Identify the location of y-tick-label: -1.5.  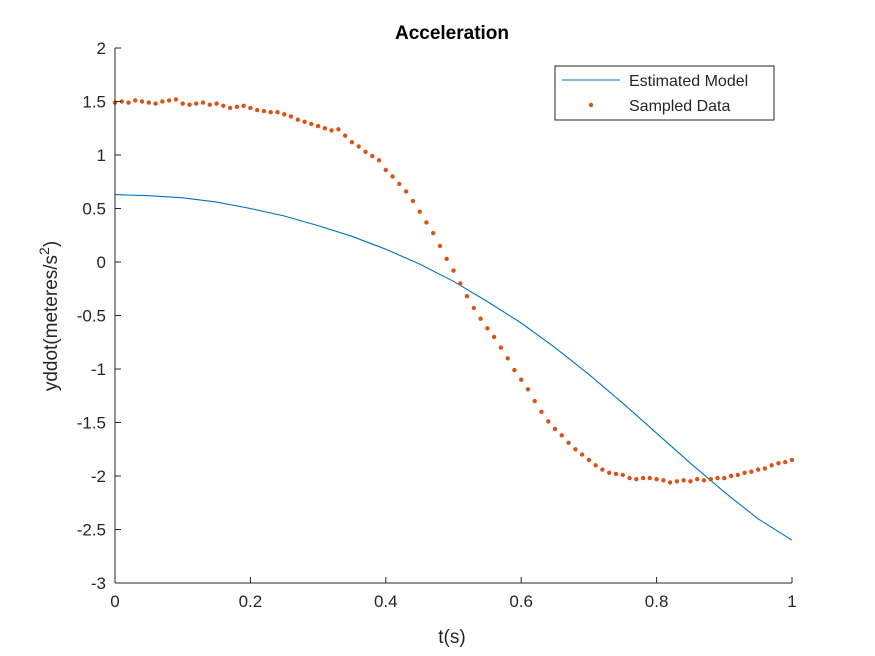
(91, 423).